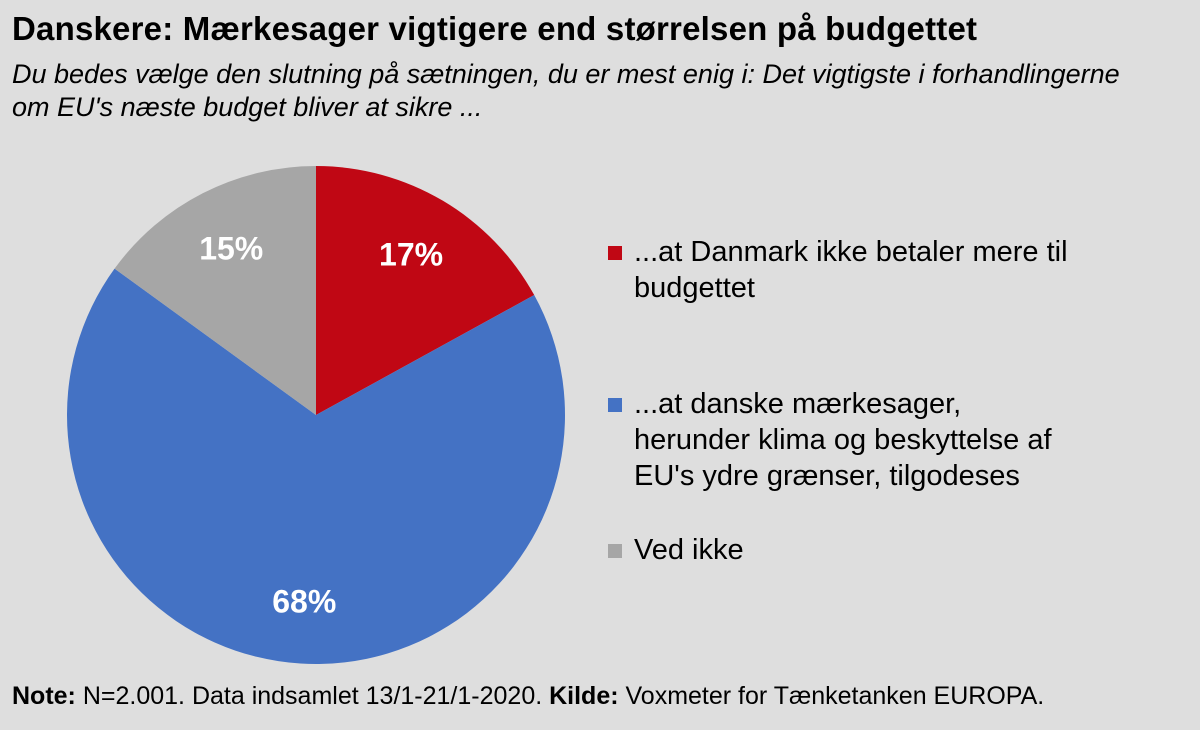 This screenshot has height=730, width=1200. Describe the element at coordinates (584, 696) in the screenshot. I see `source-label: Kilde:` at that location.